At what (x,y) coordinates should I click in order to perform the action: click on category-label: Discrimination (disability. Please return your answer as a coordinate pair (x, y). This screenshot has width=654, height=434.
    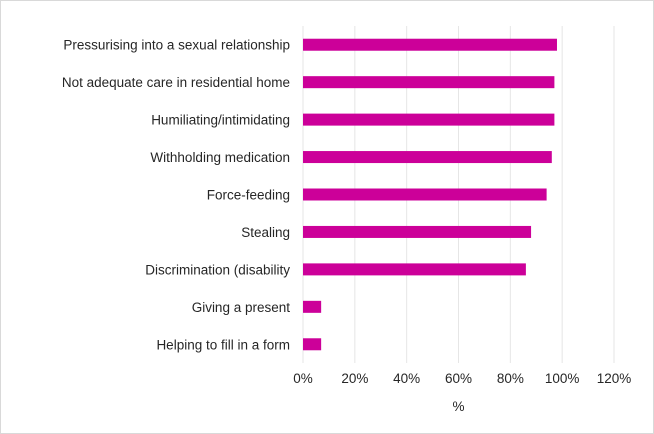
    Looking at the image, I should click on (217, 269).